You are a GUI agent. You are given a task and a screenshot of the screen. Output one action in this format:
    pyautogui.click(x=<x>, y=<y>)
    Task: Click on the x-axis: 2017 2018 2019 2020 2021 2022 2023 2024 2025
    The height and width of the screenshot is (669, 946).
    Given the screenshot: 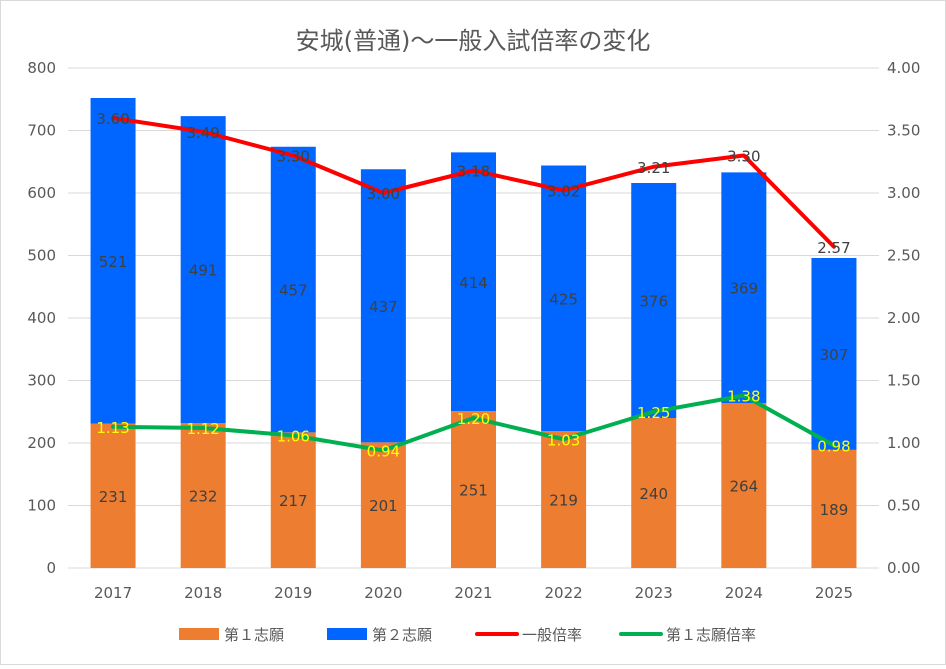 What is the action you would take?
    pyautogui.click(x=473, y=593)
    